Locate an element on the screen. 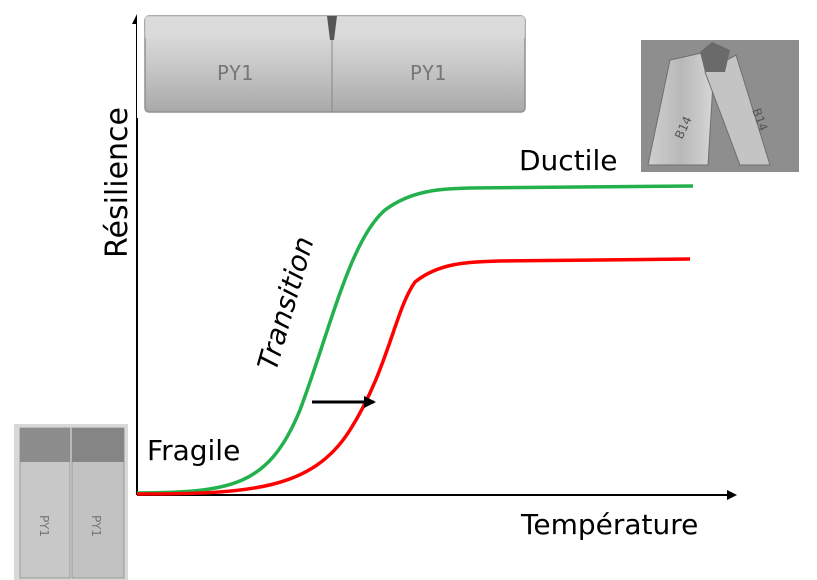 This screenshot has height=580, width=817. top-bar-mark-right: PY1 is located at coordinates (428, 73).